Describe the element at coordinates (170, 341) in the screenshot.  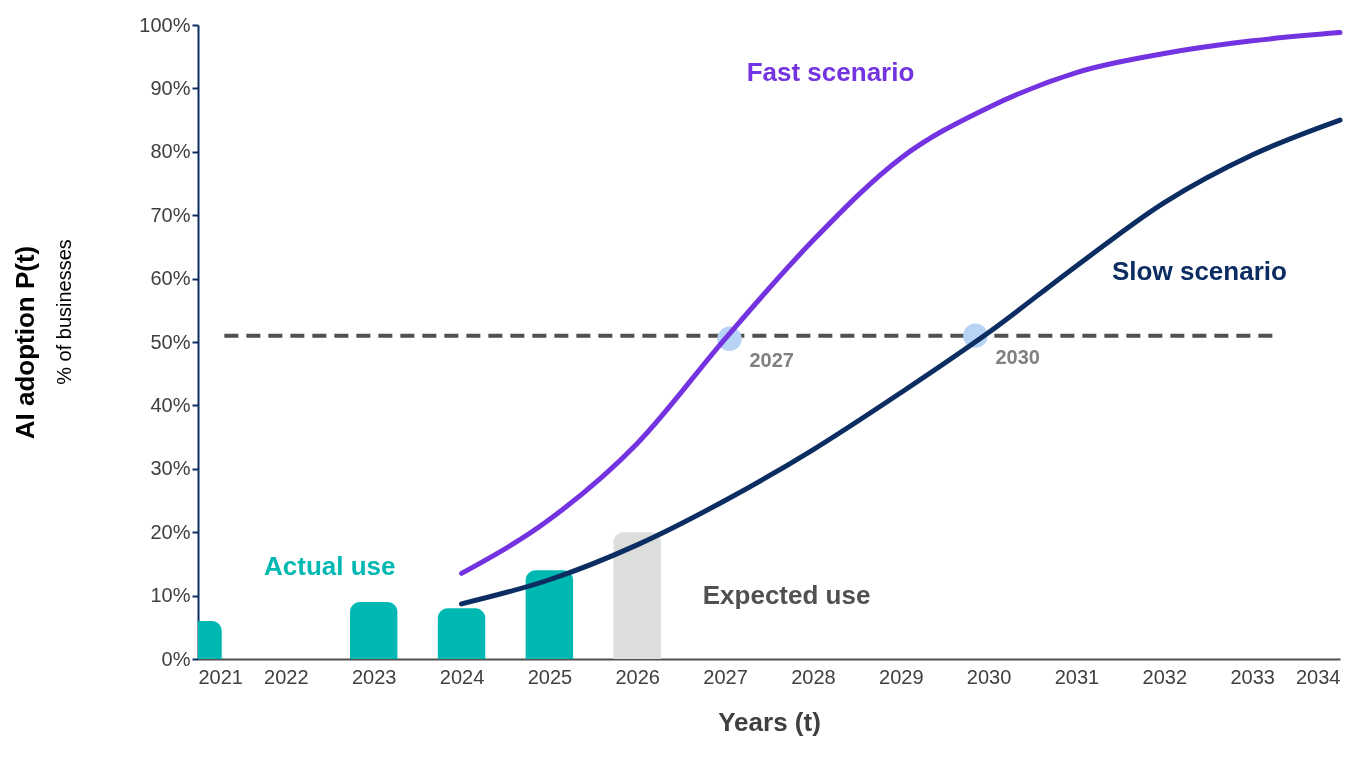
I see `y-tick-label: 50%` at that location.